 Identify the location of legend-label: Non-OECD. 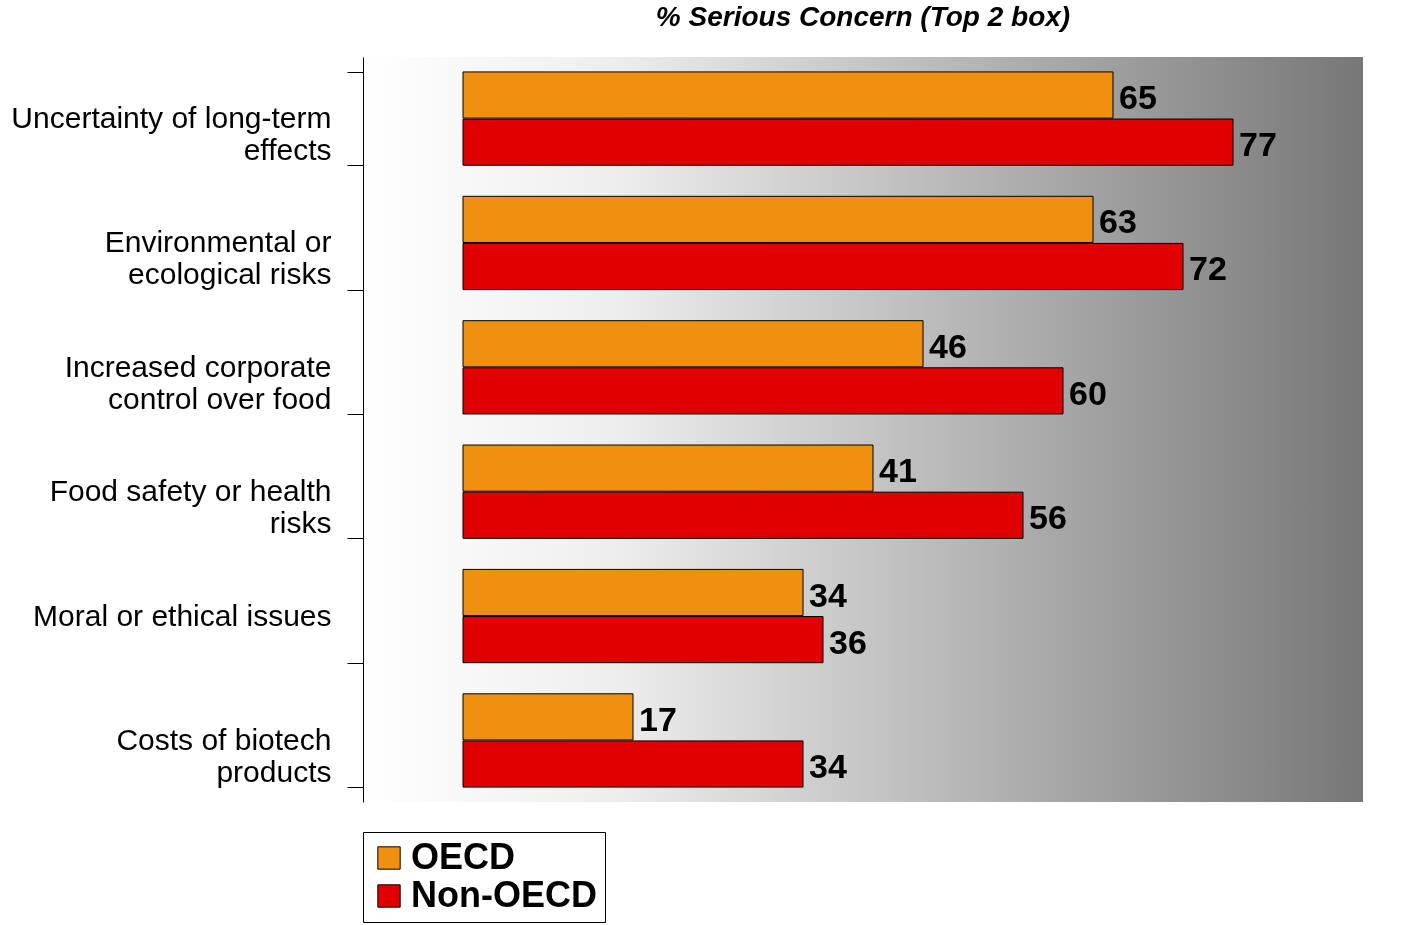
(504, 894).